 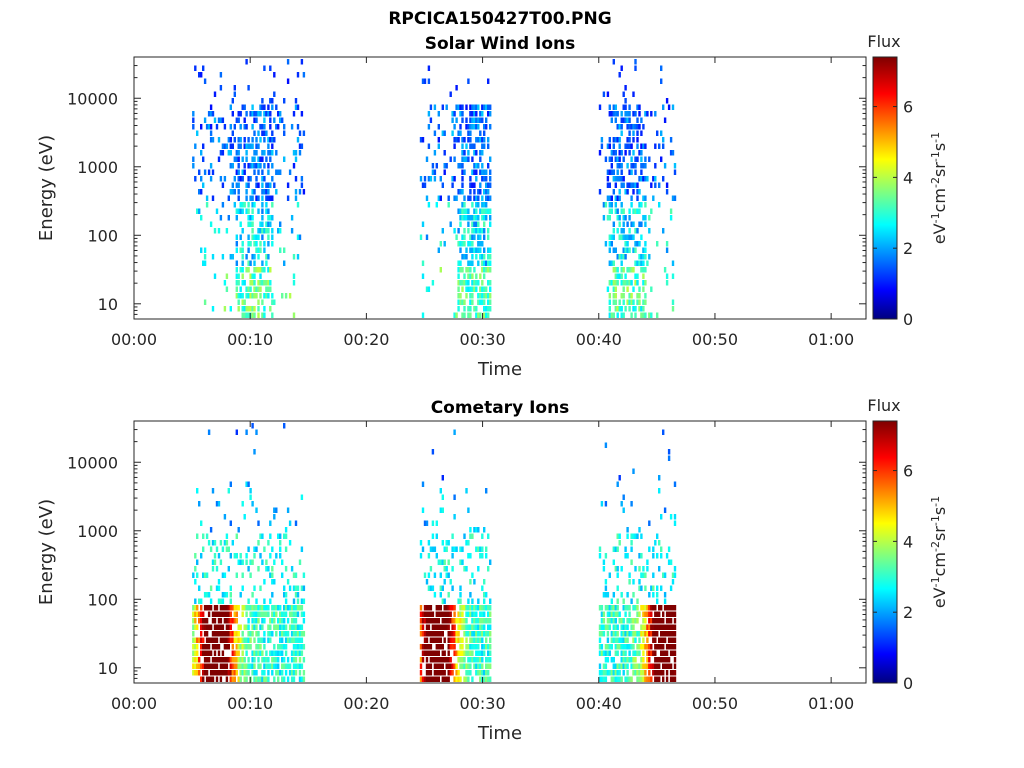 I want to click on panel-title: Cometary Ions, so click(x=500, y=408).